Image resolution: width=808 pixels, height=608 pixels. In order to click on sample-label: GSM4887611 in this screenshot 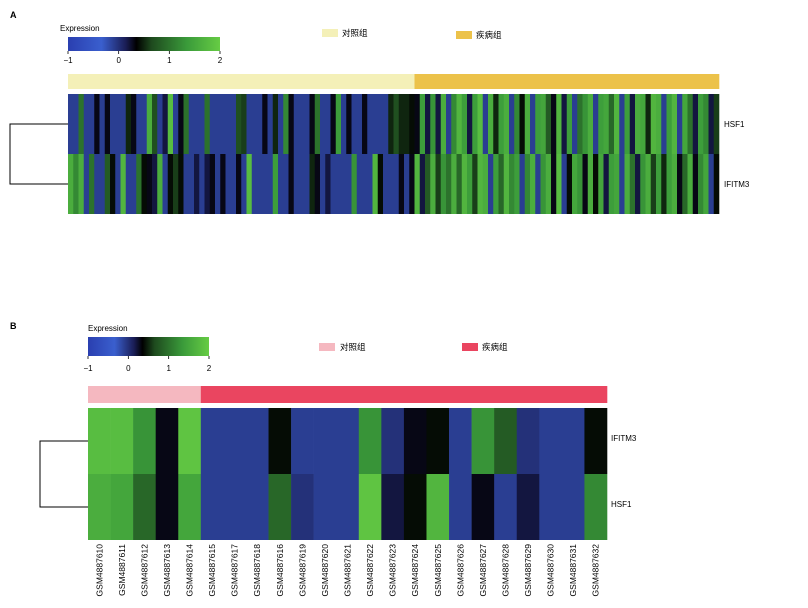, I will do `click(122, 570)`.